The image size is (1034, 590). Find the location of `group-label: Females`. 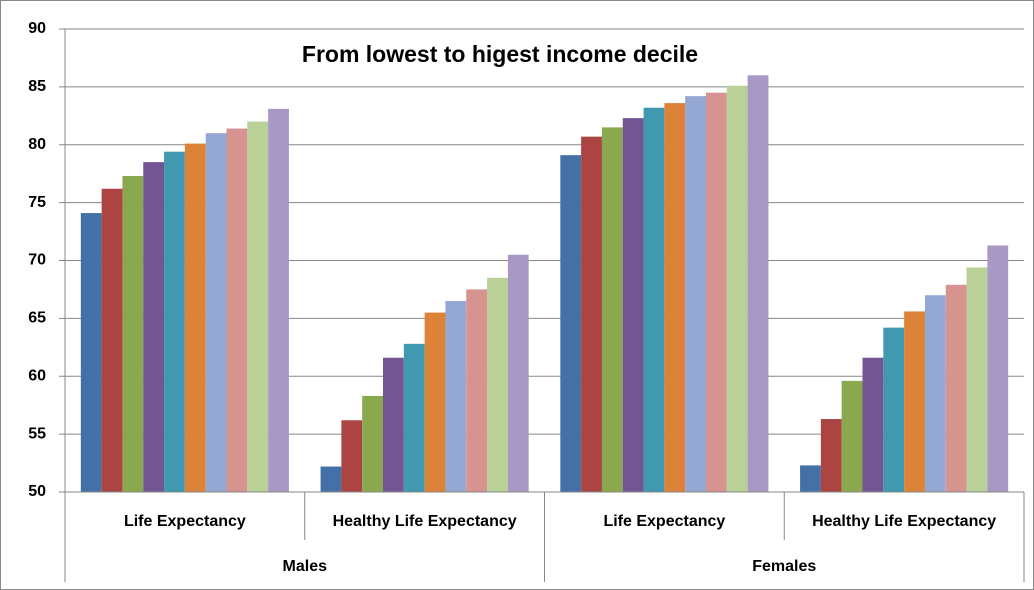

group-label: Females is located at coordinates (784, 566).